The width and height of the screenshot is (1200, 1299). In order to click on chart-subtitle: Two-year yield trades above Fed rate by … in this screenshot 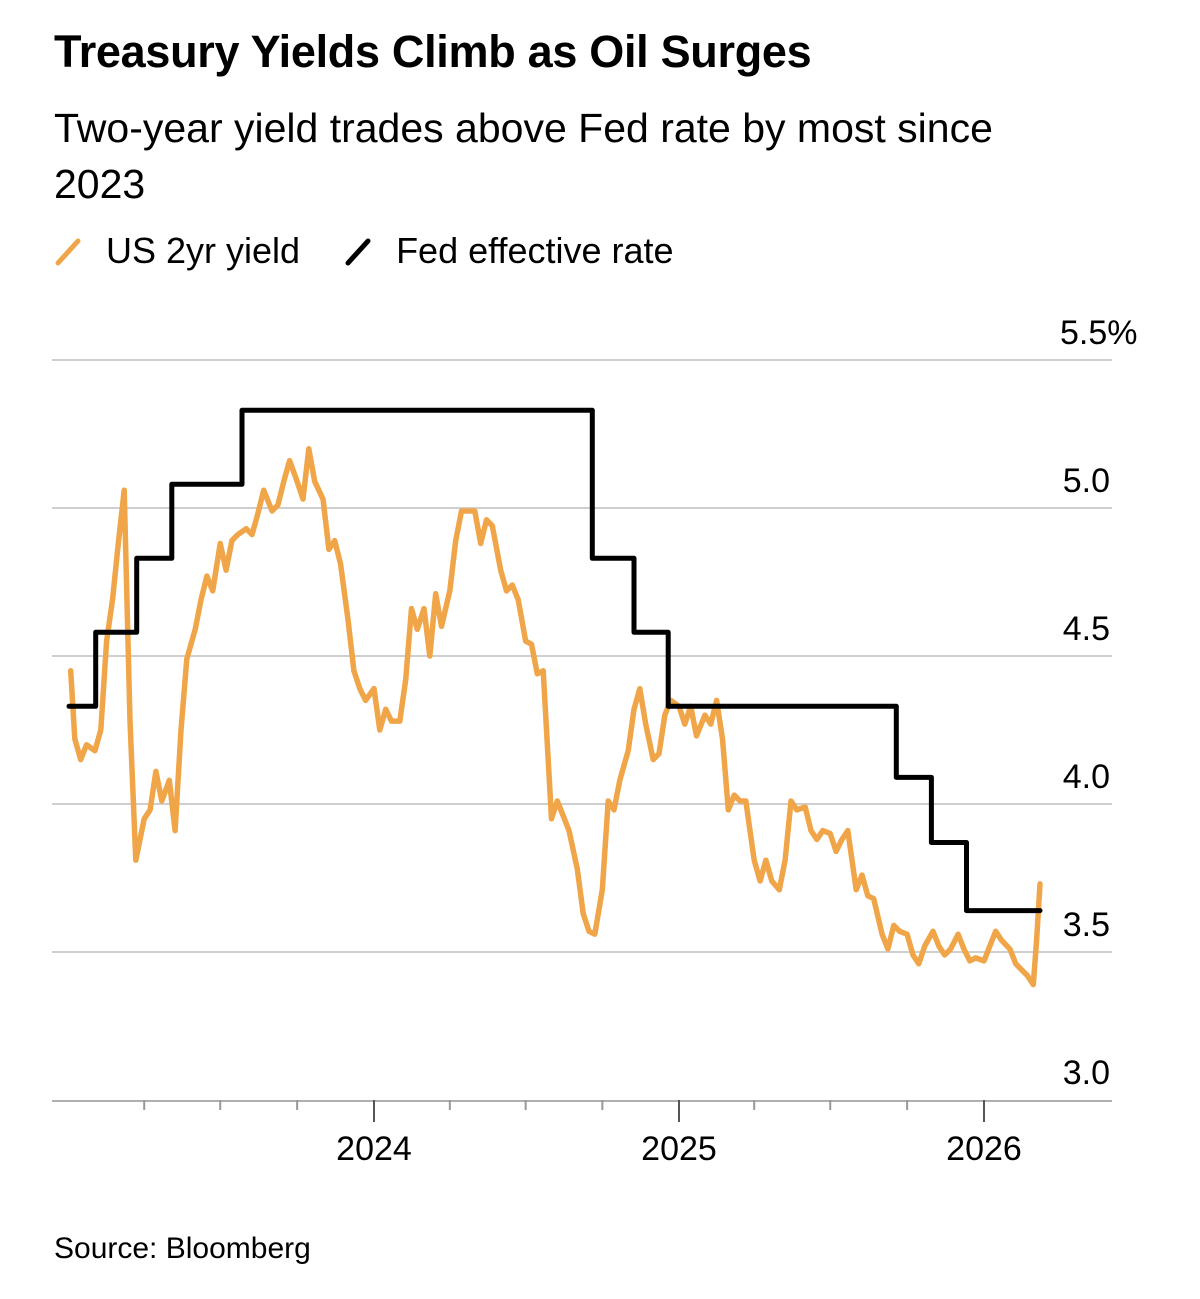, I will do `click(523, 156)`.